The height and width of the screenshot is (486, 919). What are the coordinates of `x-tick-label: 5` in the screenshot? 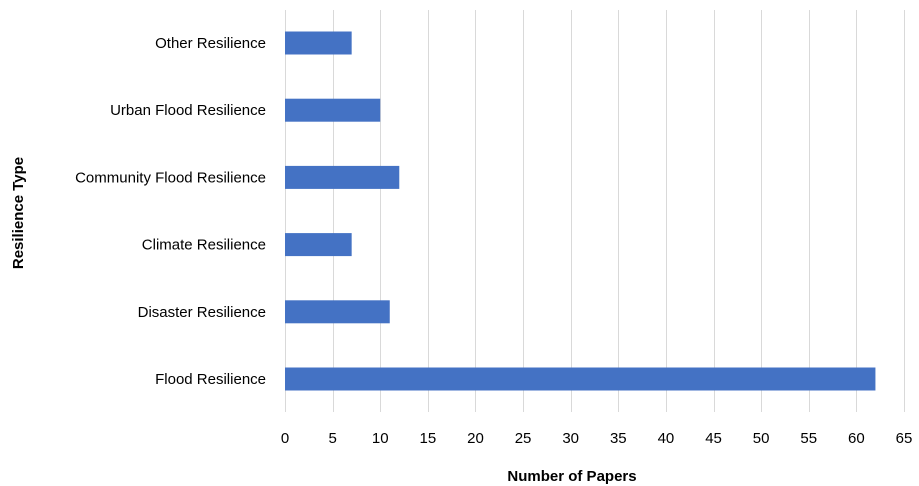 It's located at (332, 438).